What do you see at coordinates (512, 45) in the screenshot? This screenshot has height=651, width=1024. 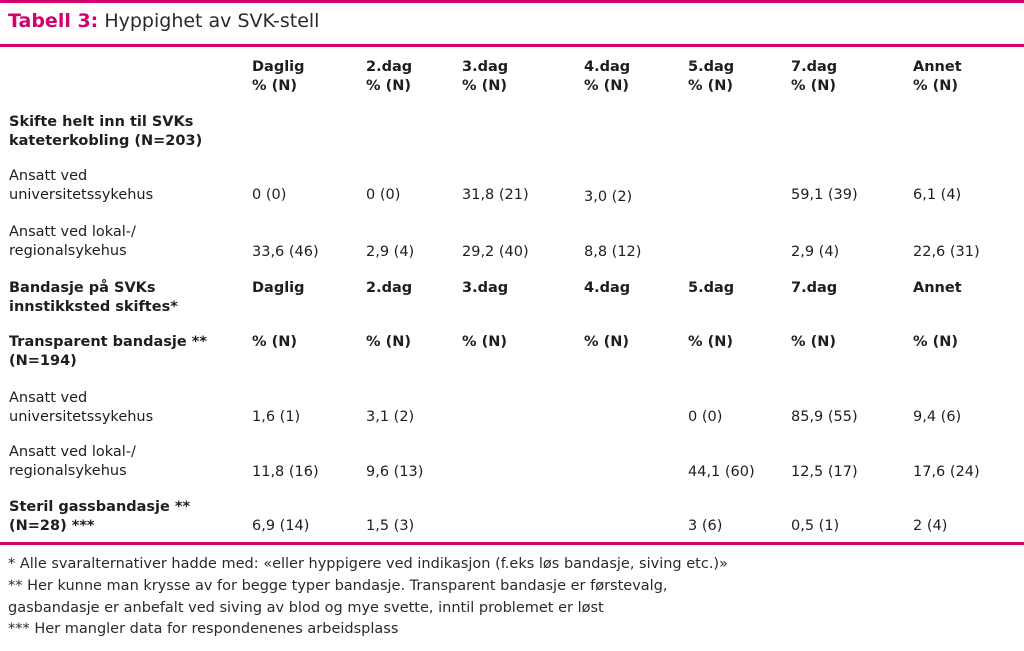 I see `title-rule` at bounding box center [512, 45].